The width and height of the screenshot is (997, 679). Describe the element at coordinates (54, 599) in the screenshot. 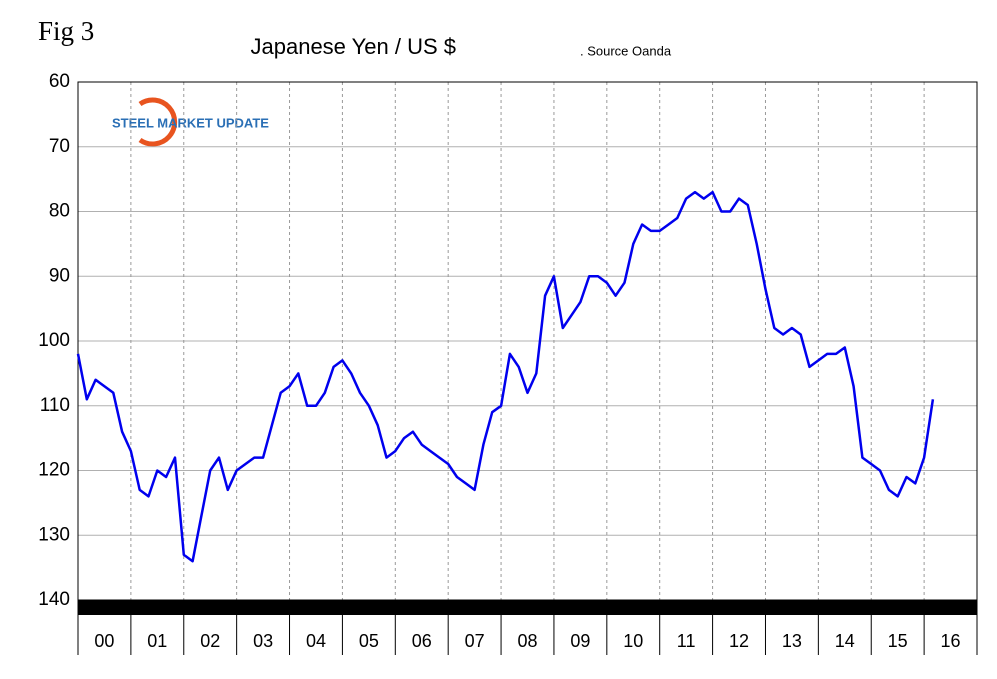

I see `y-tick-label: 140` at that location.